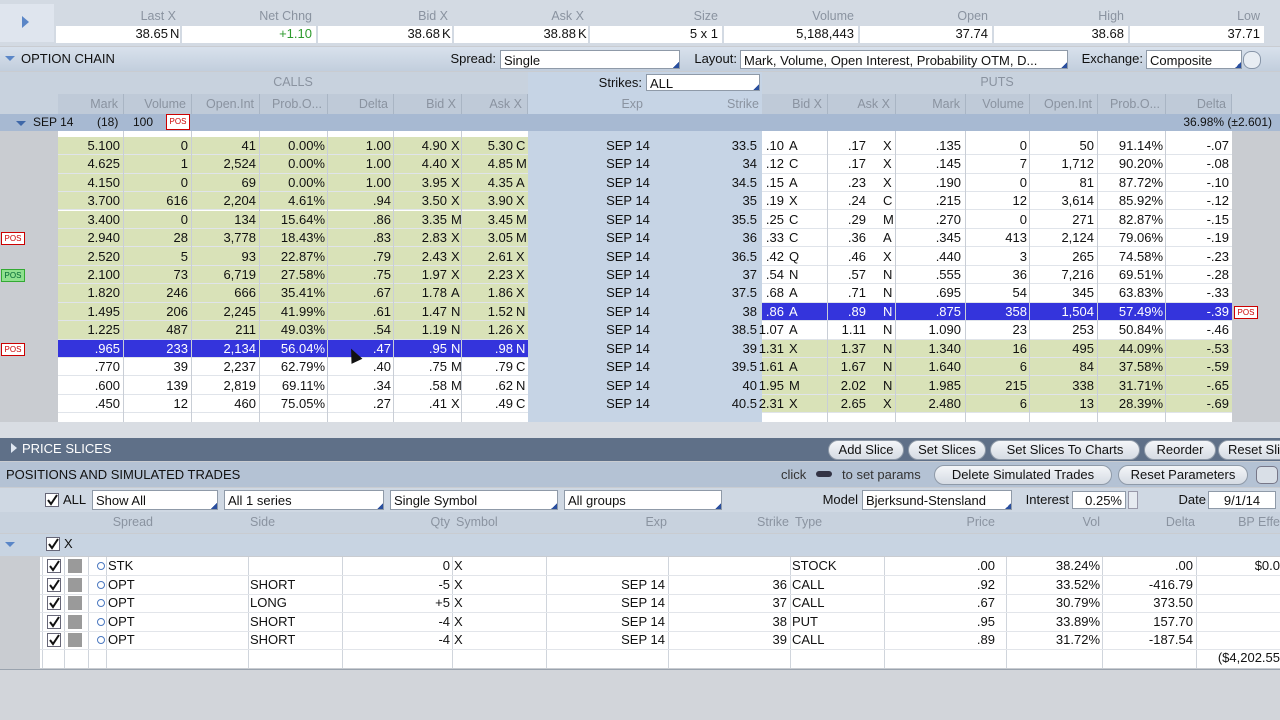 The width and height of the screenshot is (1280, 720). What do you see at coordinates (840, 499) in the screenshot?
I see `filter-label: Model` at bounding box center [840, 499].